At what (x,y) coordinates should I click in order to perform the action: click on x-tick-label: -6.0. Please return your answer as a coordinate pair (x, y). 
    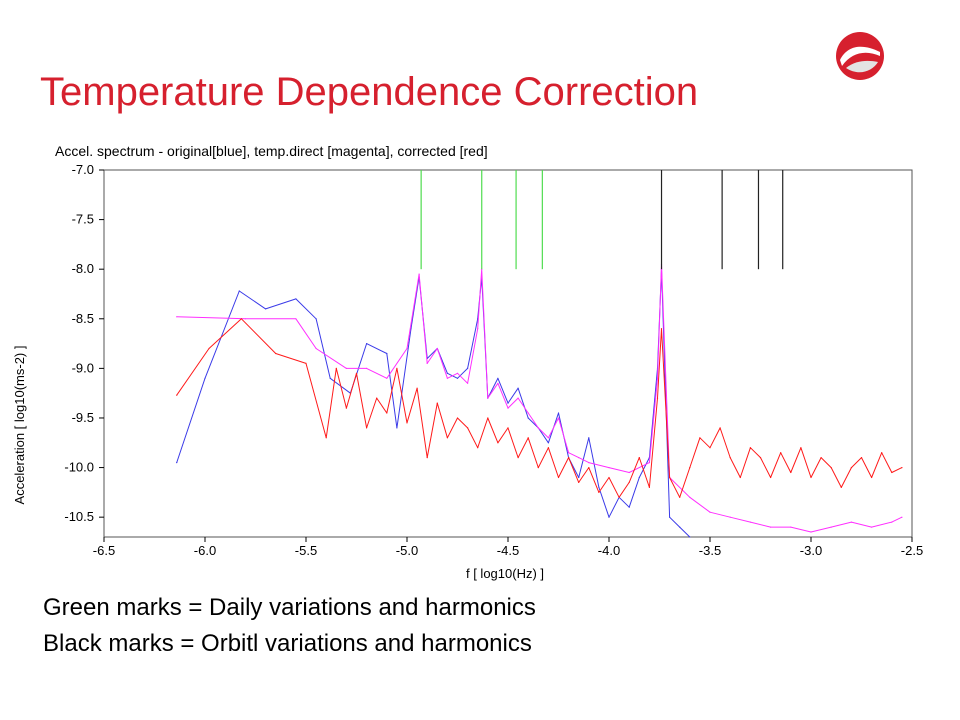
    Looking at the image, I should click on (205, 550).